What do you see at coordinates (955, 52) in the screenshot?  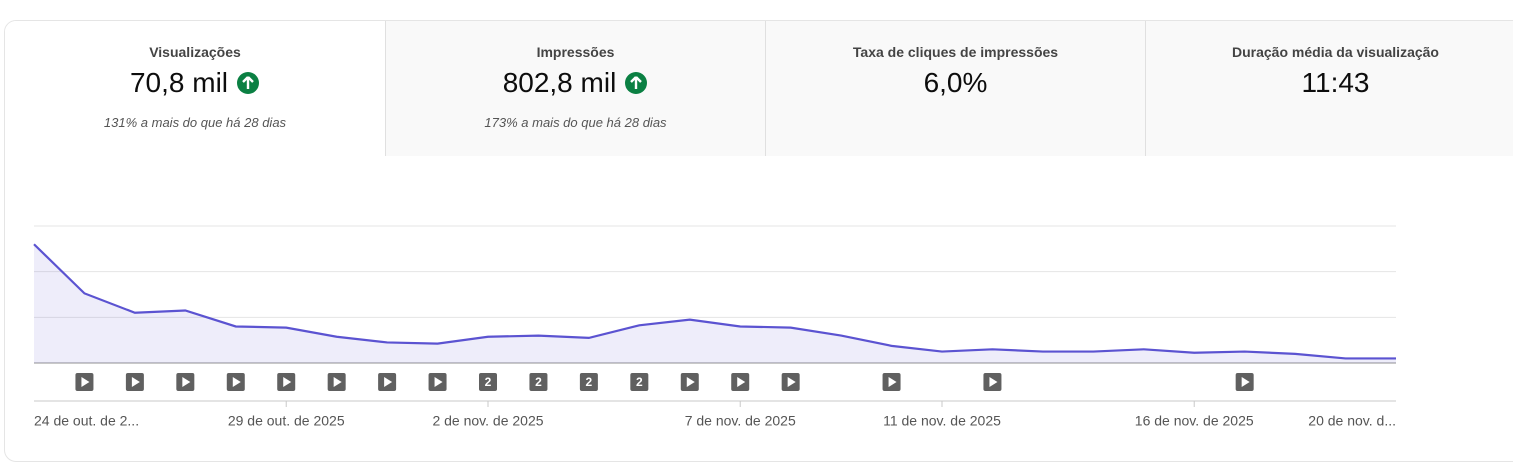 I see `metric-title: Taxa de cliques de impressões` at bounding box center [955, 52].